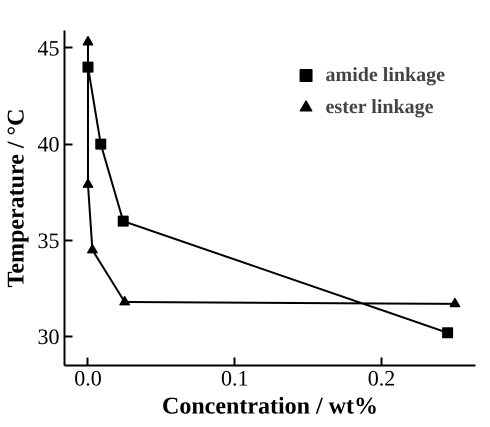 The width and height of the screenshot is (490, 427). I want to click on y-tick-label: 30, so click(49, 337).